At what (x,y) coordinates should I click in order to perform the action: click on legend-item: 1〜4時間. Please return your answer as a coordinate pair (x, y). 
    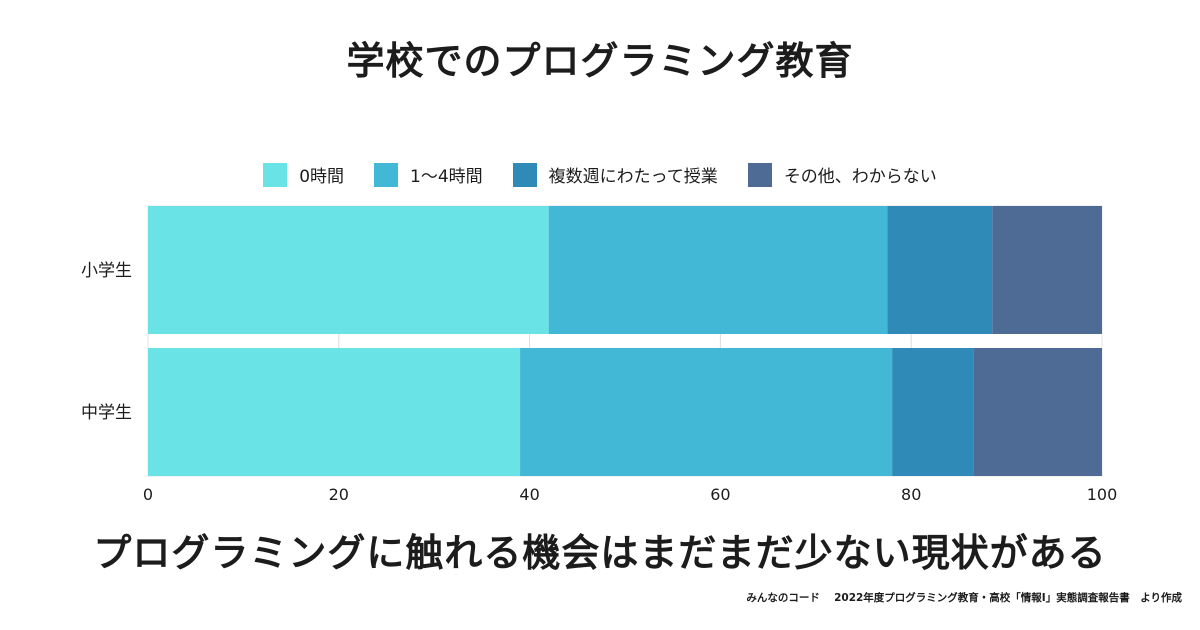
    Looking at the image, I should click on (428, 174).